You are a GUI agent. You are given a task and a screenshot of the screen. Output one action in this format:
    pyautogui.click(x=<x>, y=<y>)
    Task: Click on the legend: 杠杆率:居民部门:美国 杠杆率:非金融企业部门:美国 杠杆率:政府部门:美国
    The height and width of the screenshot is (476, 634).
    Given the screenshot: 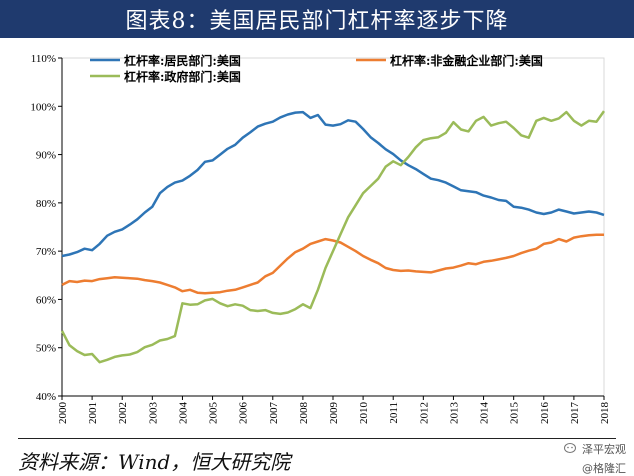 What is the action you would take?
    pyautogui.click(x=316, y=68)
    